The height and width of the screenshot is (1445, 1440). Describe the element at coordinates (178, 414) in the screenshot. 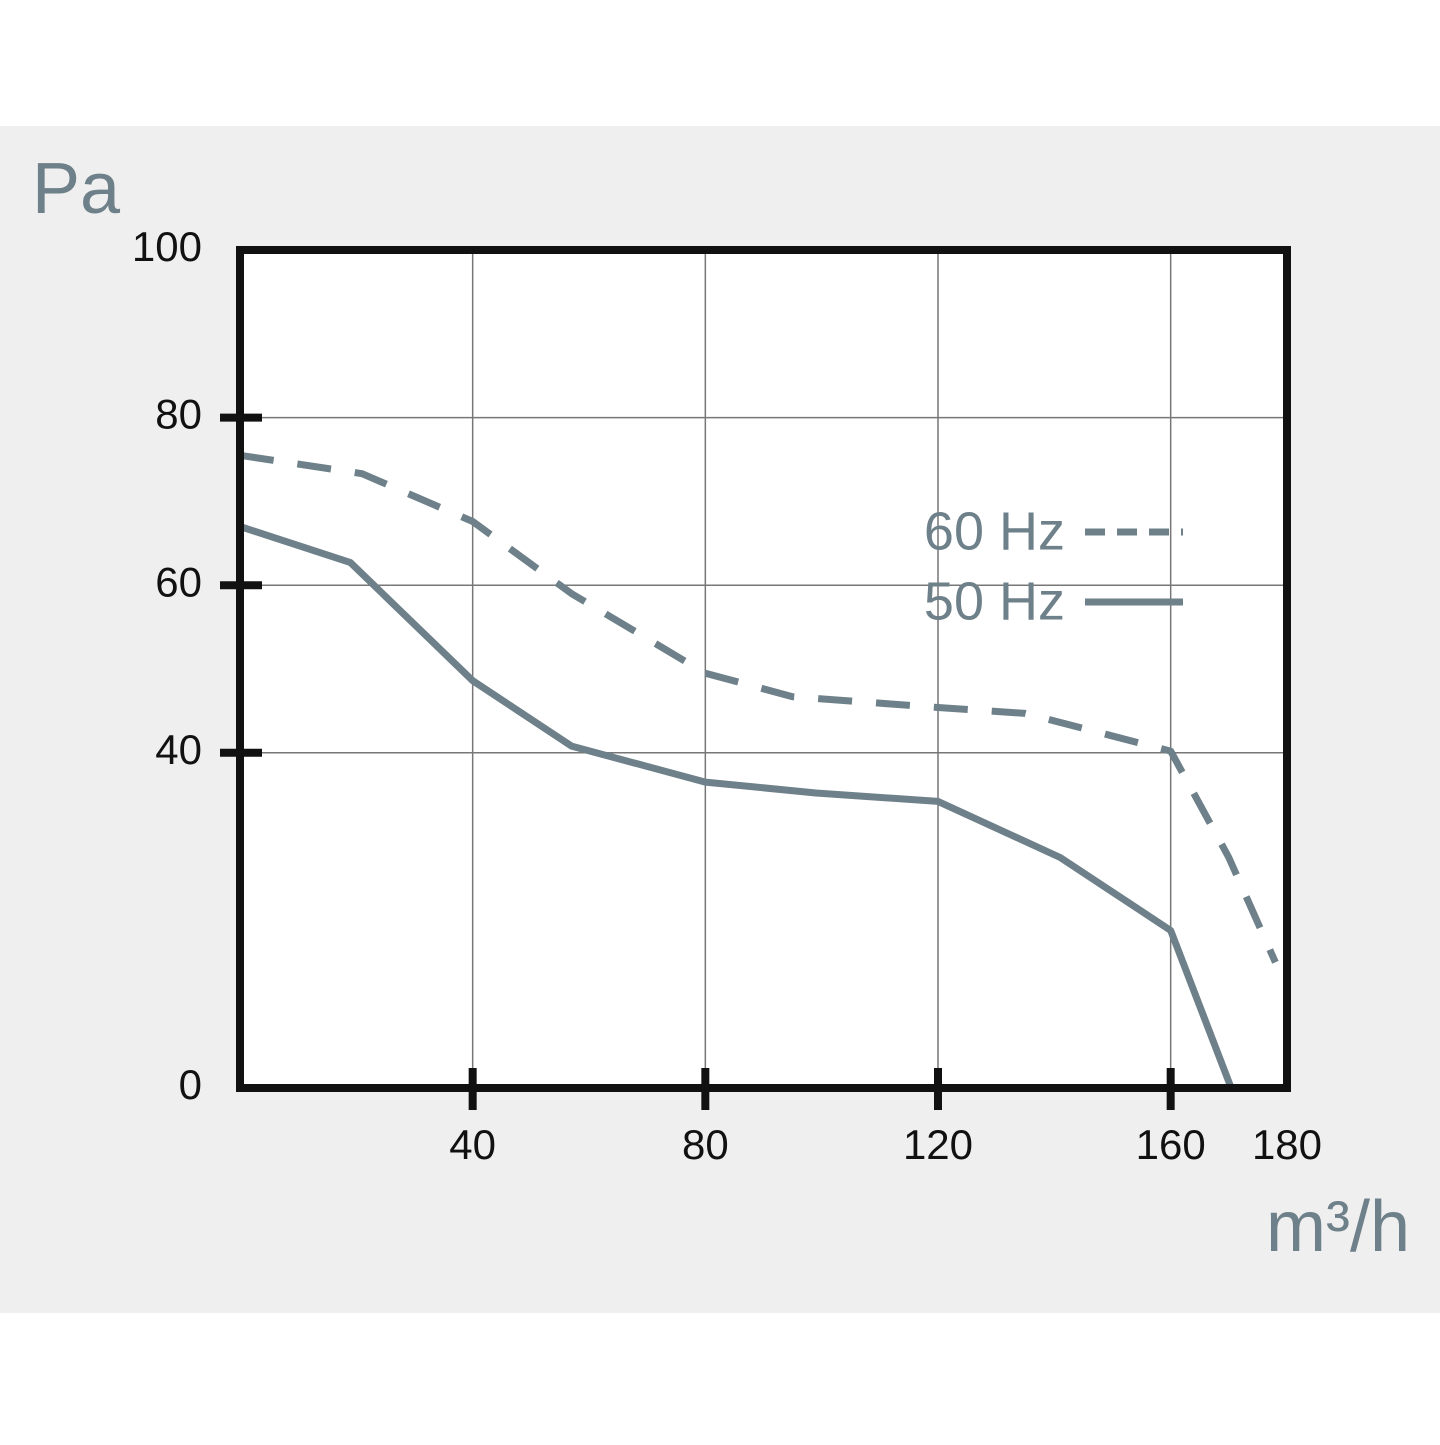

I see `y-tick-label: 80` at that location.